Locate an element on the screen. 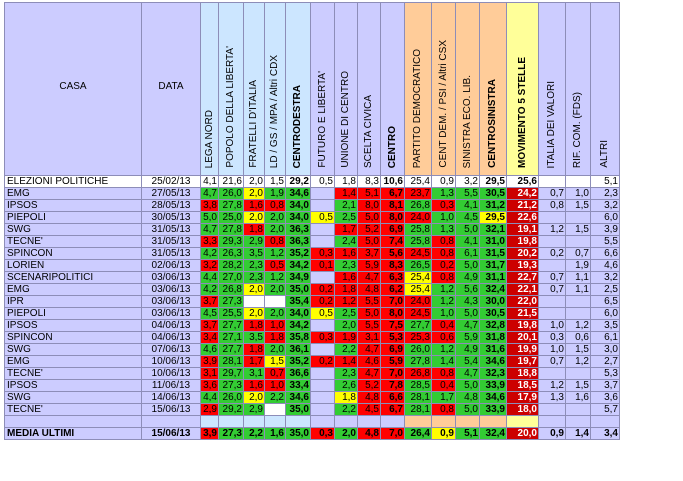 The width and height of the screenshot is (683, 481). header-party: MOVIMENTO 5 STELLE is located at coordinates (522, 89).